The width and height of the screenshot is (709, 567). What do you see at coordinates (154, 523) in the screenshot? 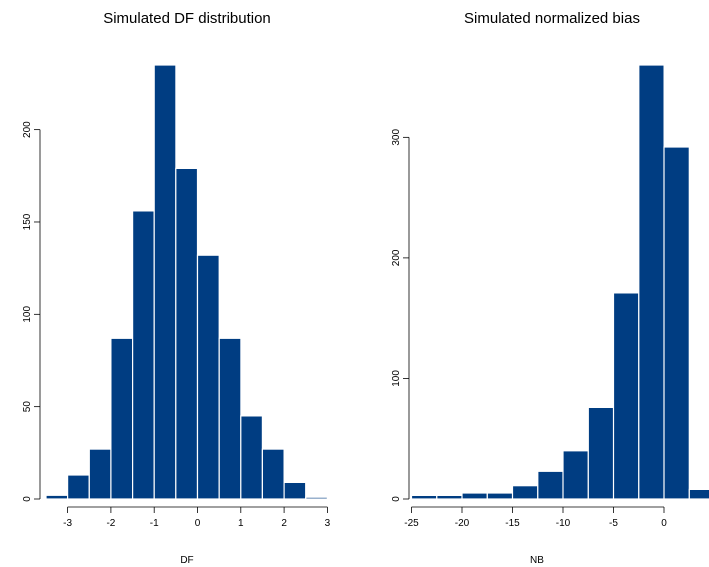
I see `df-x-tick-label-2: -1` at bounding box center [154, 523].